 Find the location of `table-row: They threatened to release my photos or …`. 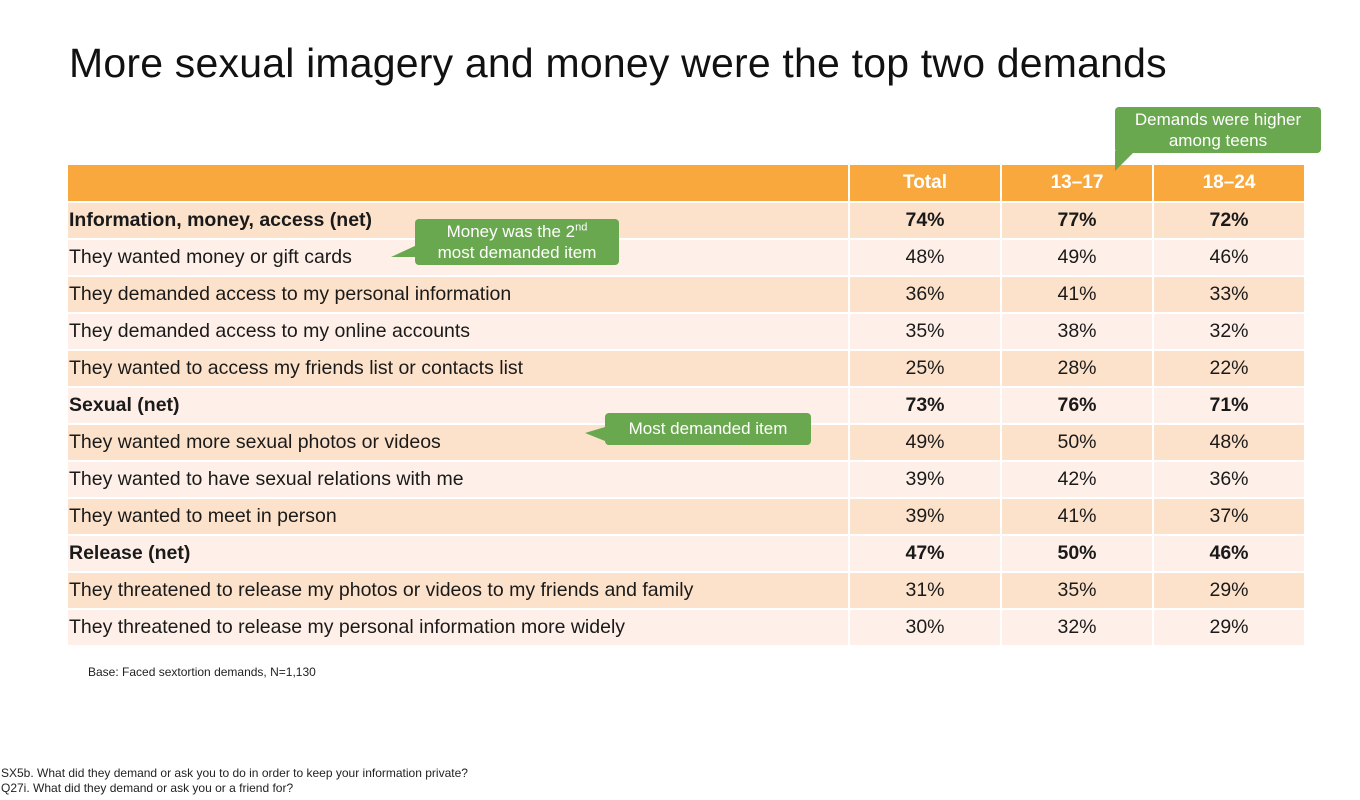

table-row: They threatened to release my photos or … is located at coordinates (686, 589).